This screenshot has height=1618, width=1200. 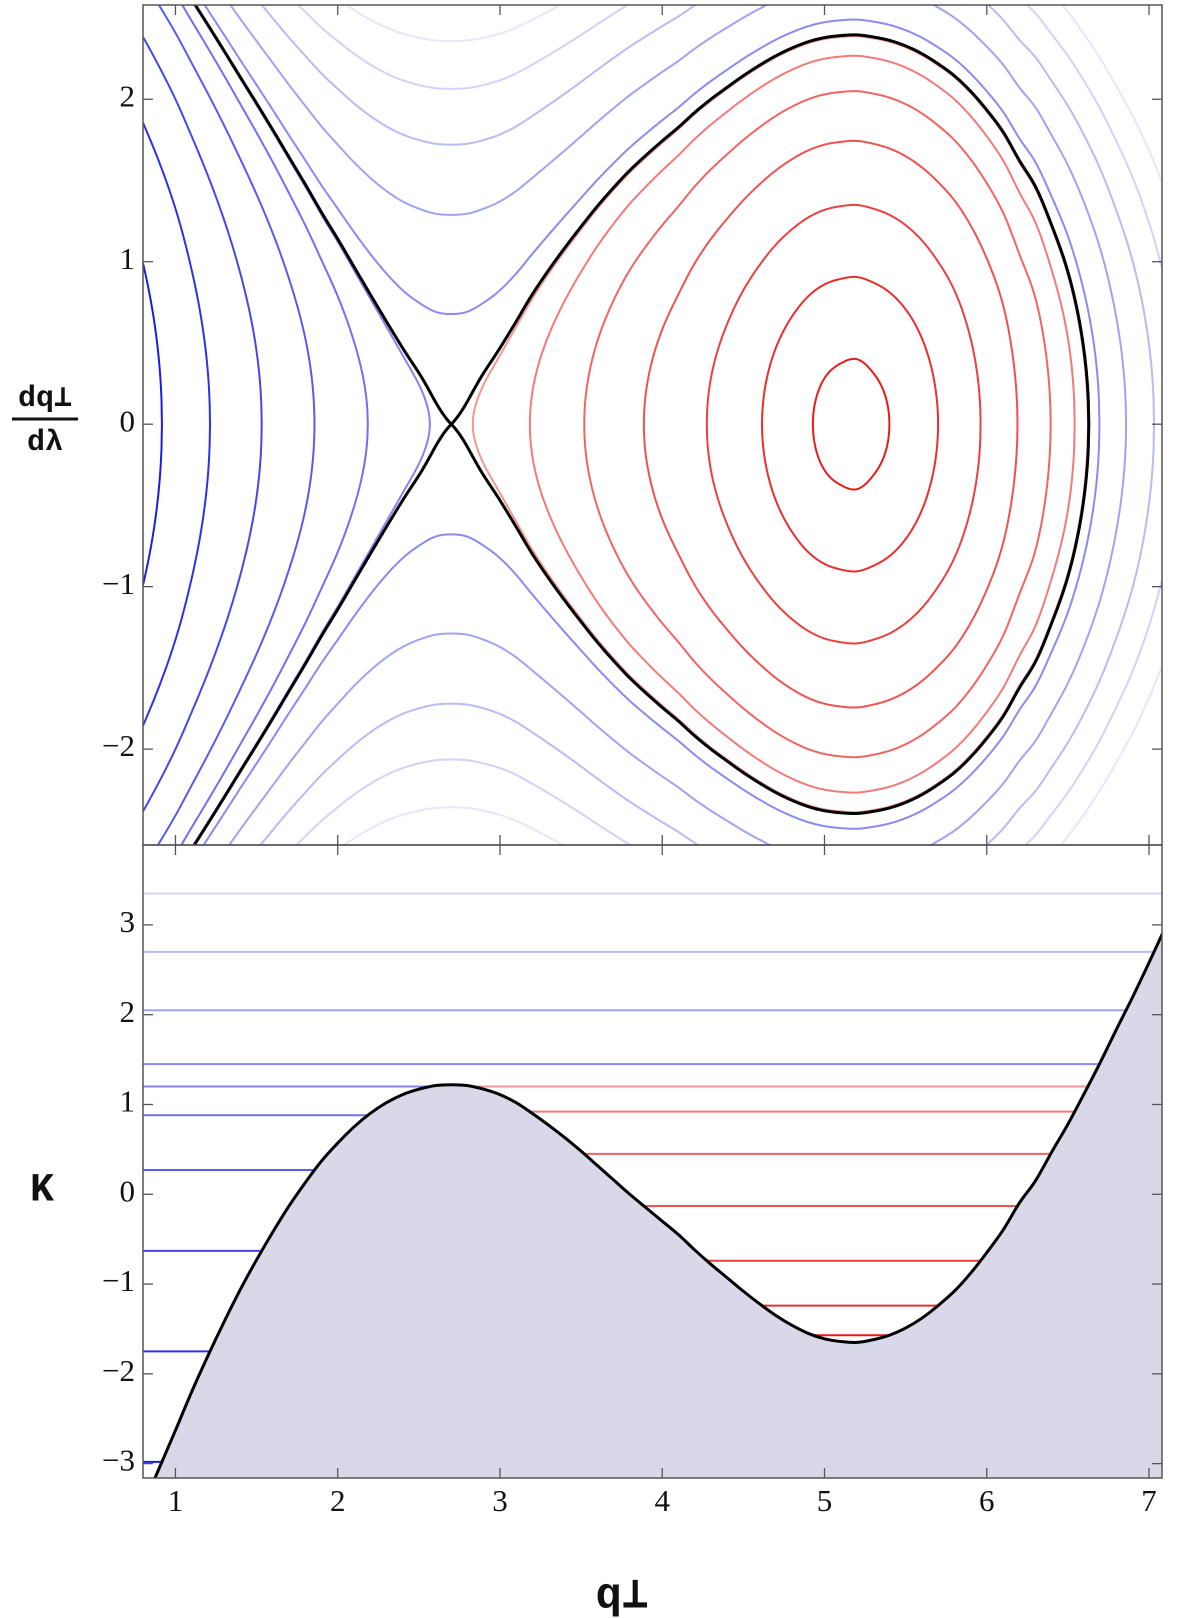 I want to click on x-tick-label: 3, so click(x=500, y=1500).